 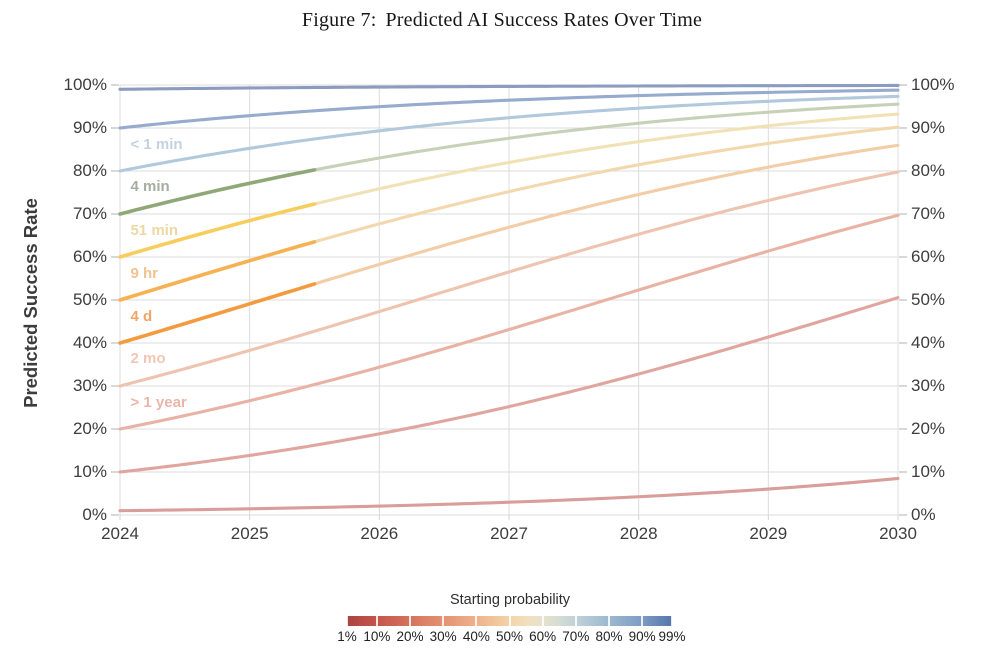 I want to click on y-tick-label-right: 50%, so click(x=928, y=299).